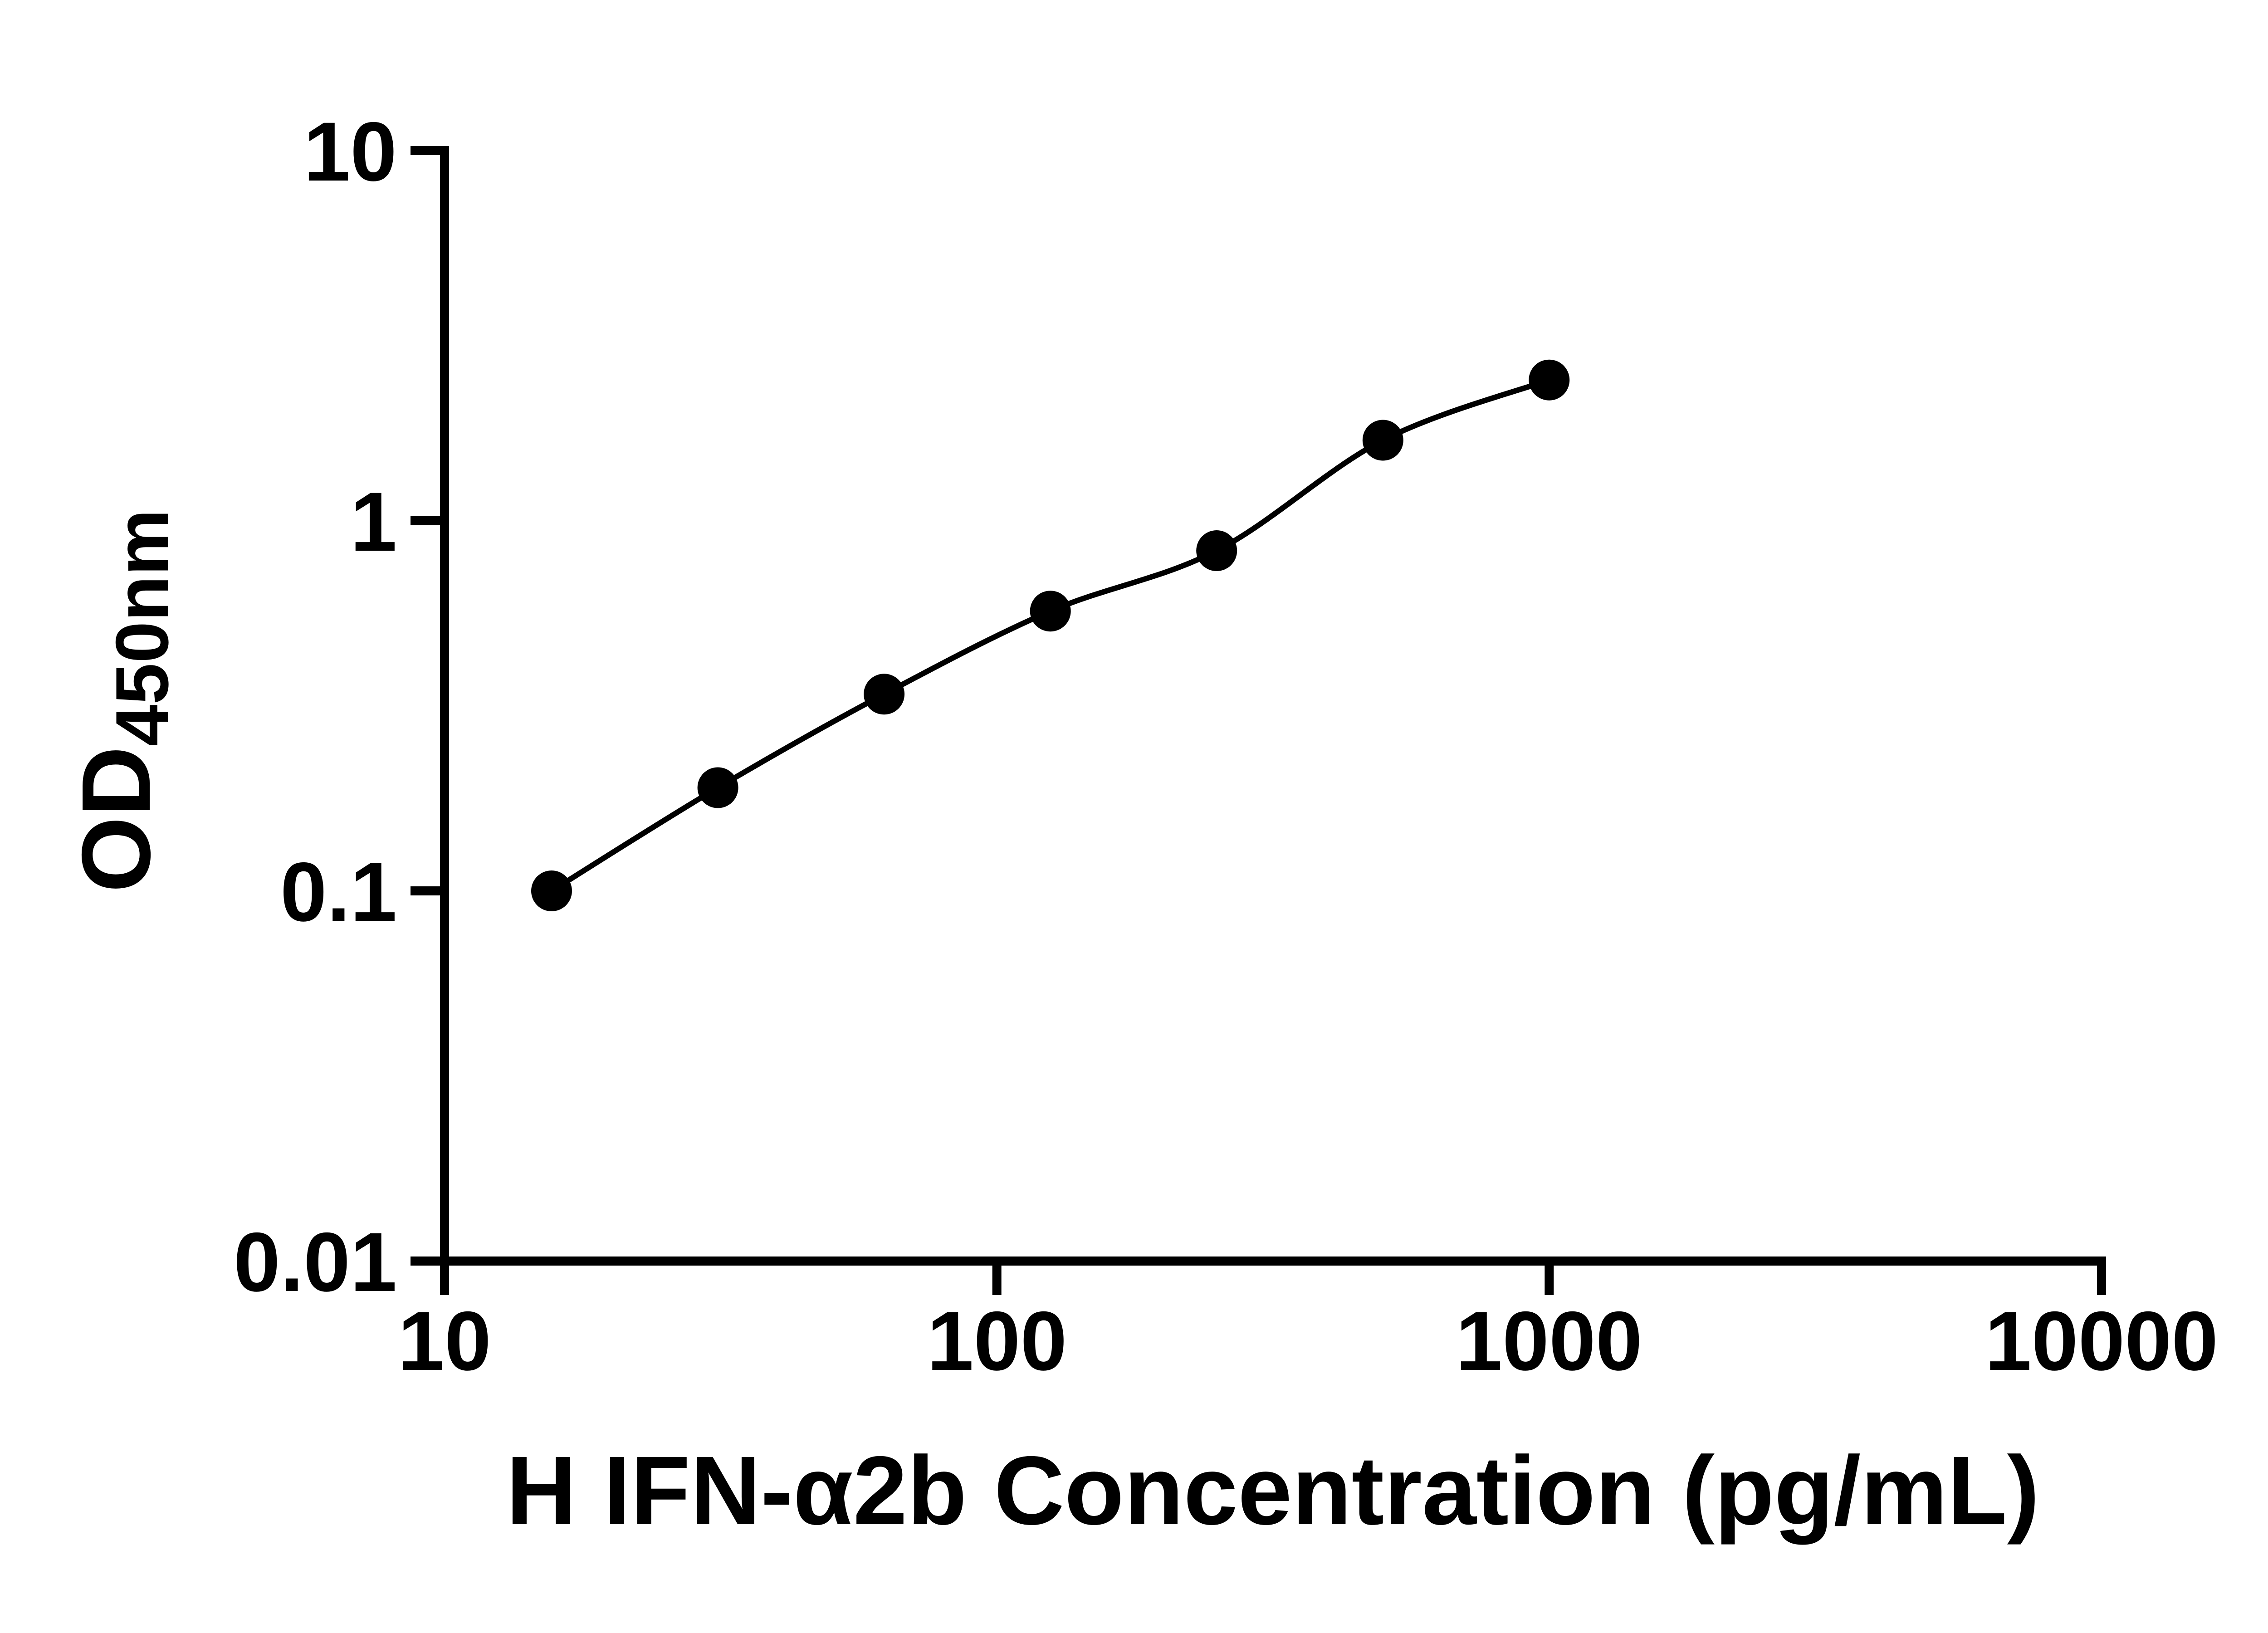 Image resolution: width=2268 pixels, height=1633 pixels. What do you see at coordinates (339, 892) in the screenshot?
I see `y-tick-label-0-1: 0.1` at bounding box center [339, 892].